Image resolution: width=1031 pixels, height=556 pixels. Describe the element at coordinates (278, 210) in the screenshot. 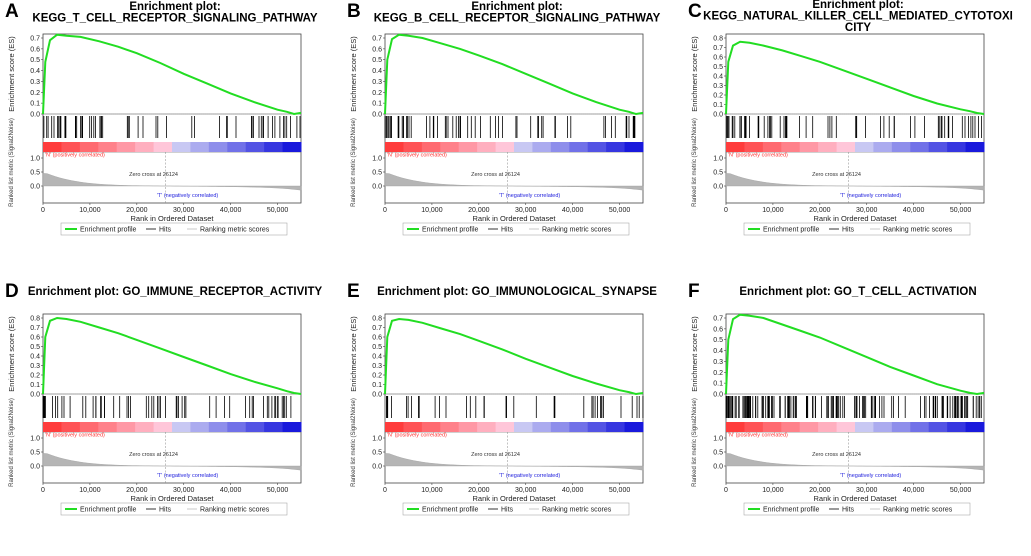

I see `x-tick-label: 50,000` at that location.